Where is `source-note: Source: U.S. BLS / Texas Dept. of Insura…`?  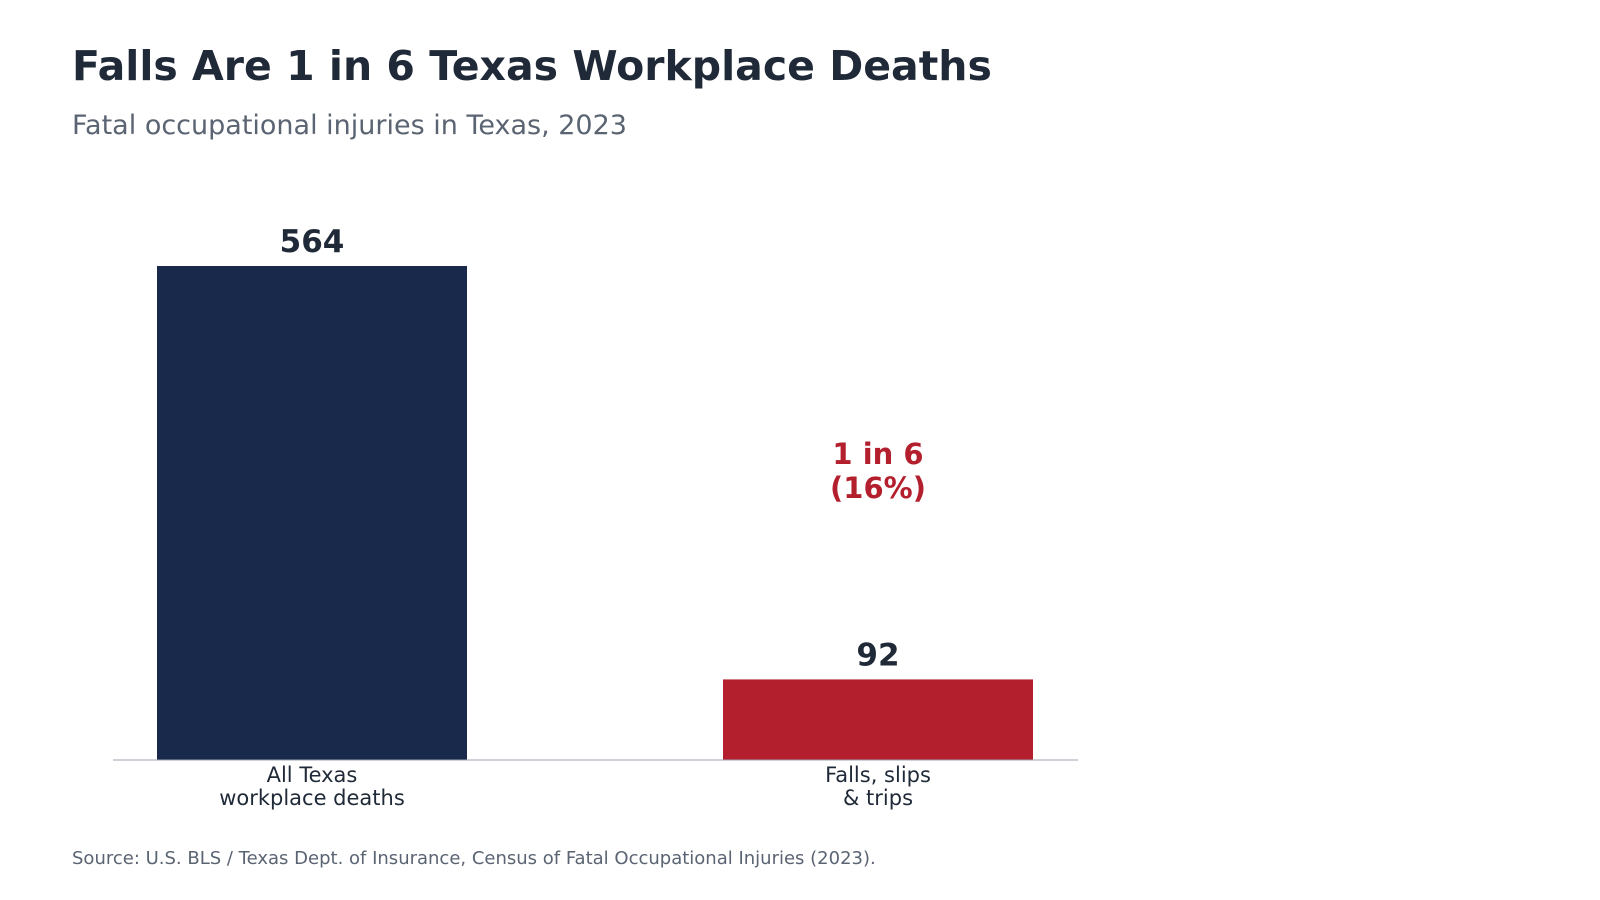 source-note: Source: U.S. BLS / Texas Dept. of Insura… is located at coordinates (474, 858).